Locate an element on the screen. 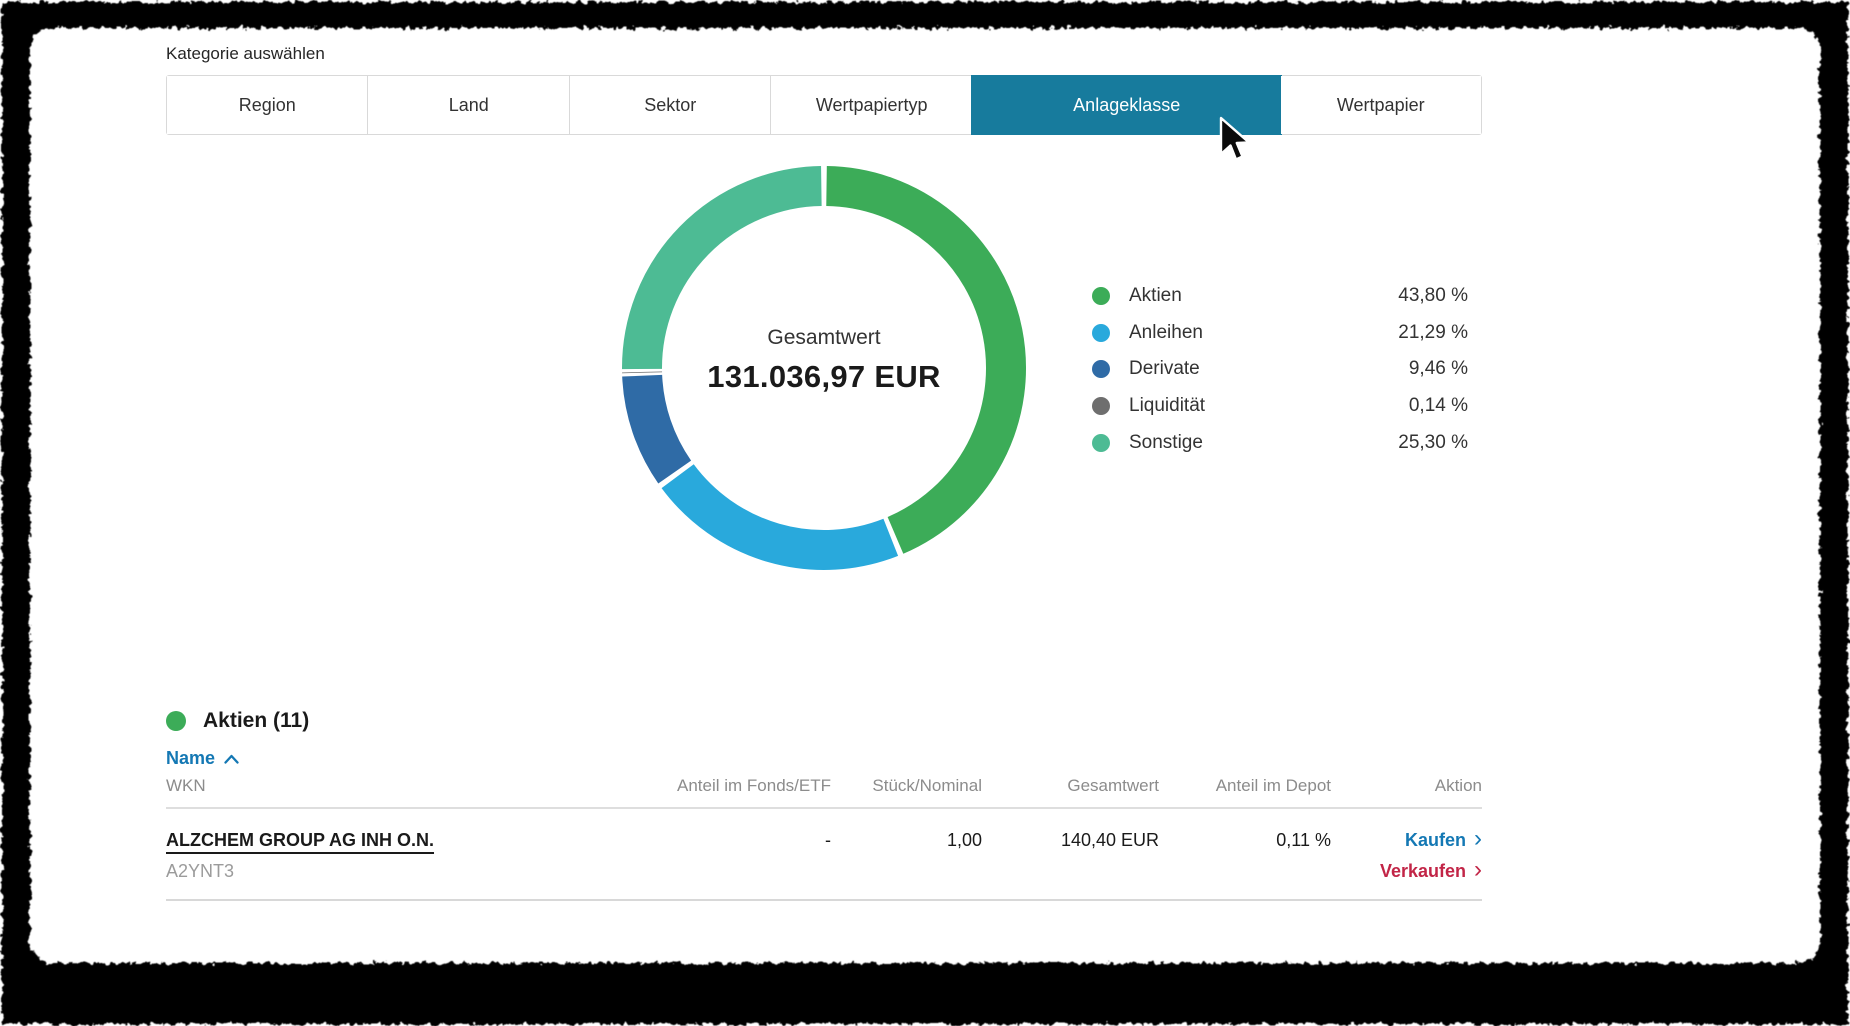  category-select-label: Kategorie auswählen is located at coordinates (245, 53).